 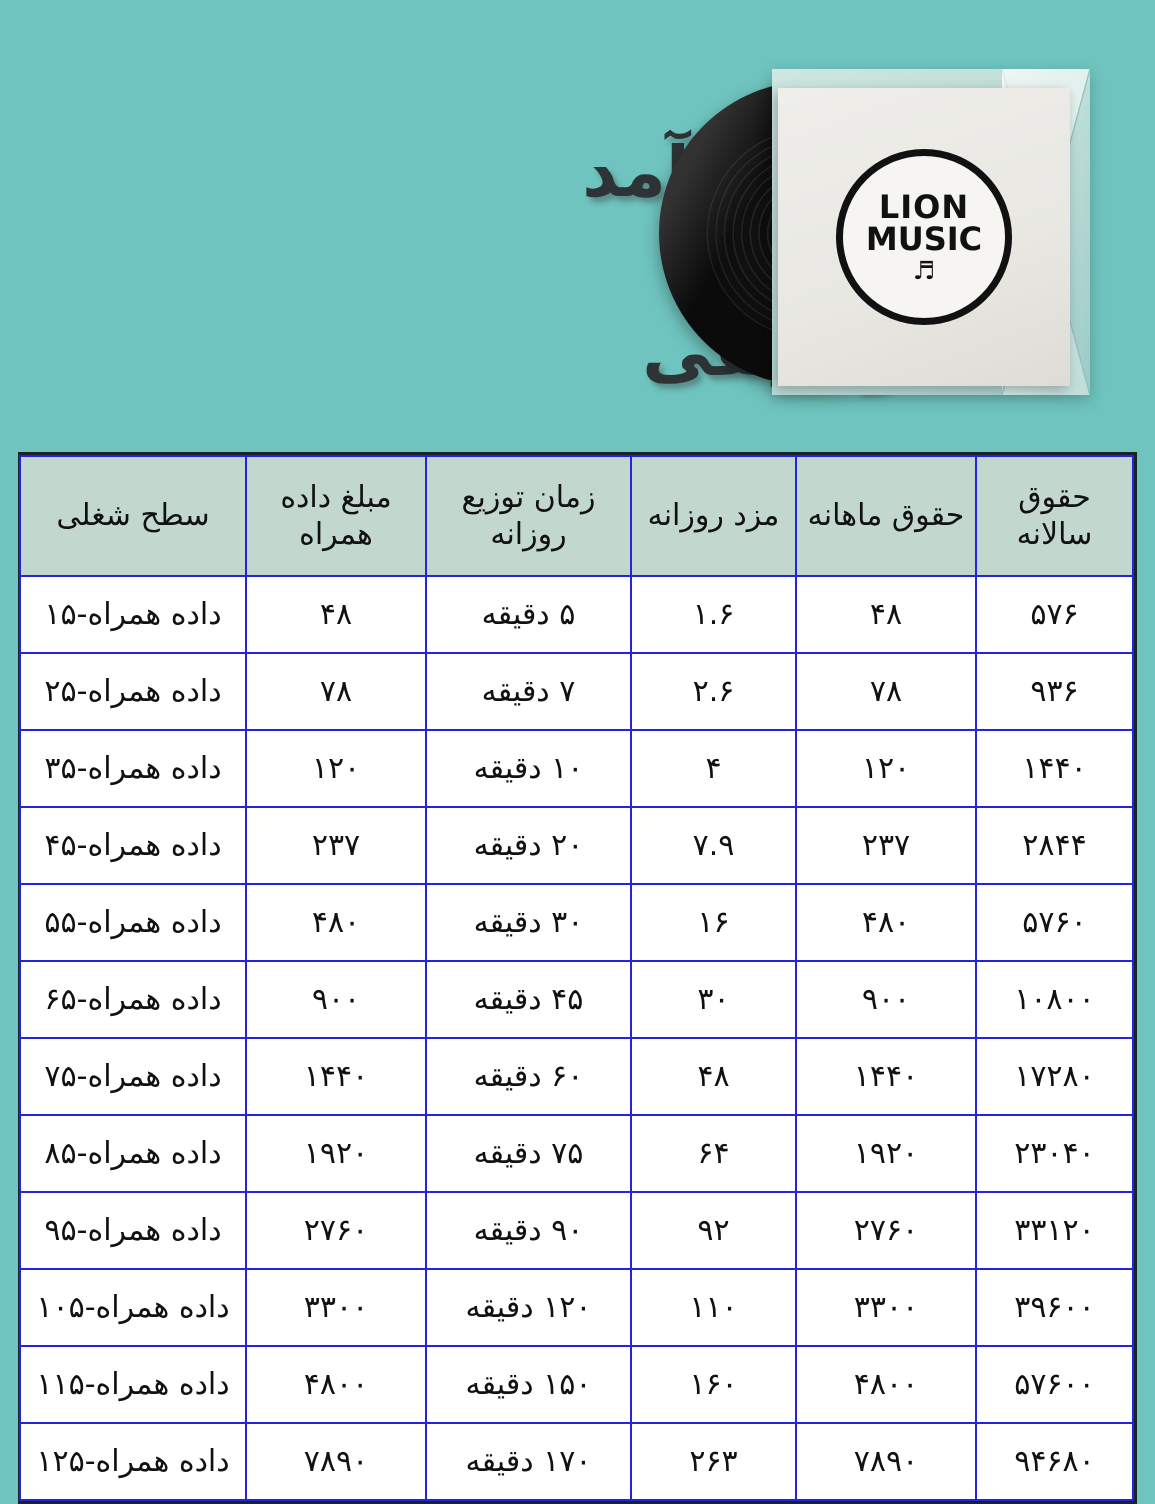 I want to click on cell-job-level: داده همراه-۷۵, so click(x=133, y=1076).